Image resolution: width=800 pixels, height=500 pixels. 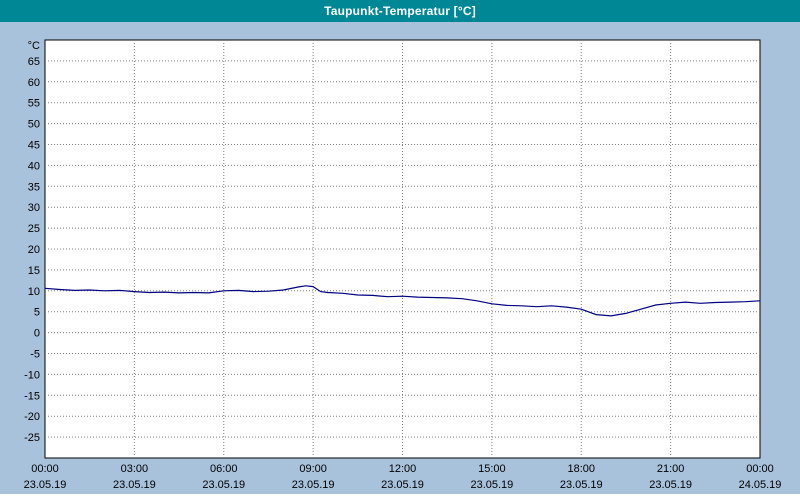 I want to click on y-tick-label: -10, so click(x=32, y=375).